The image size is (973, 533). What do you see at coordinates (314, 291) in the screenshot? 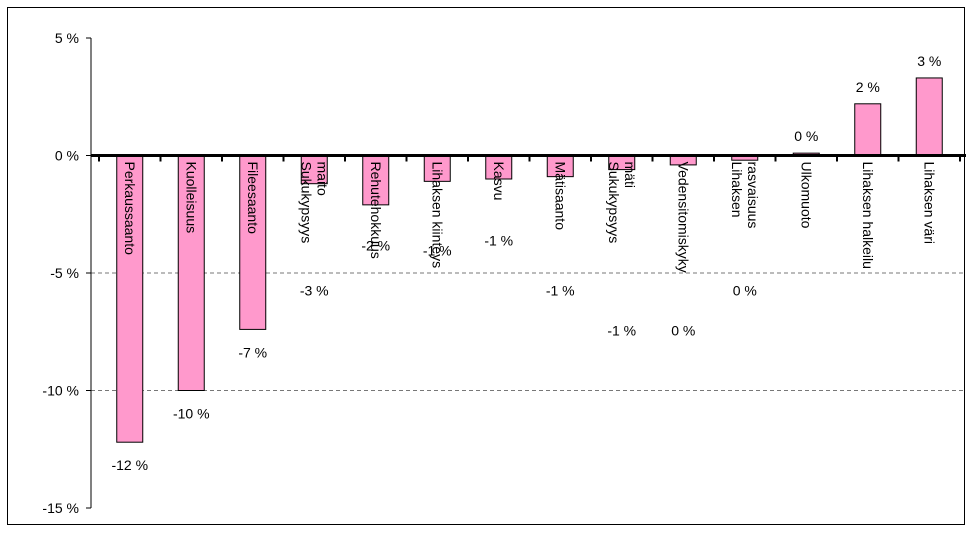
I see `data-label: -3 %` at bounding box center [314, 291].